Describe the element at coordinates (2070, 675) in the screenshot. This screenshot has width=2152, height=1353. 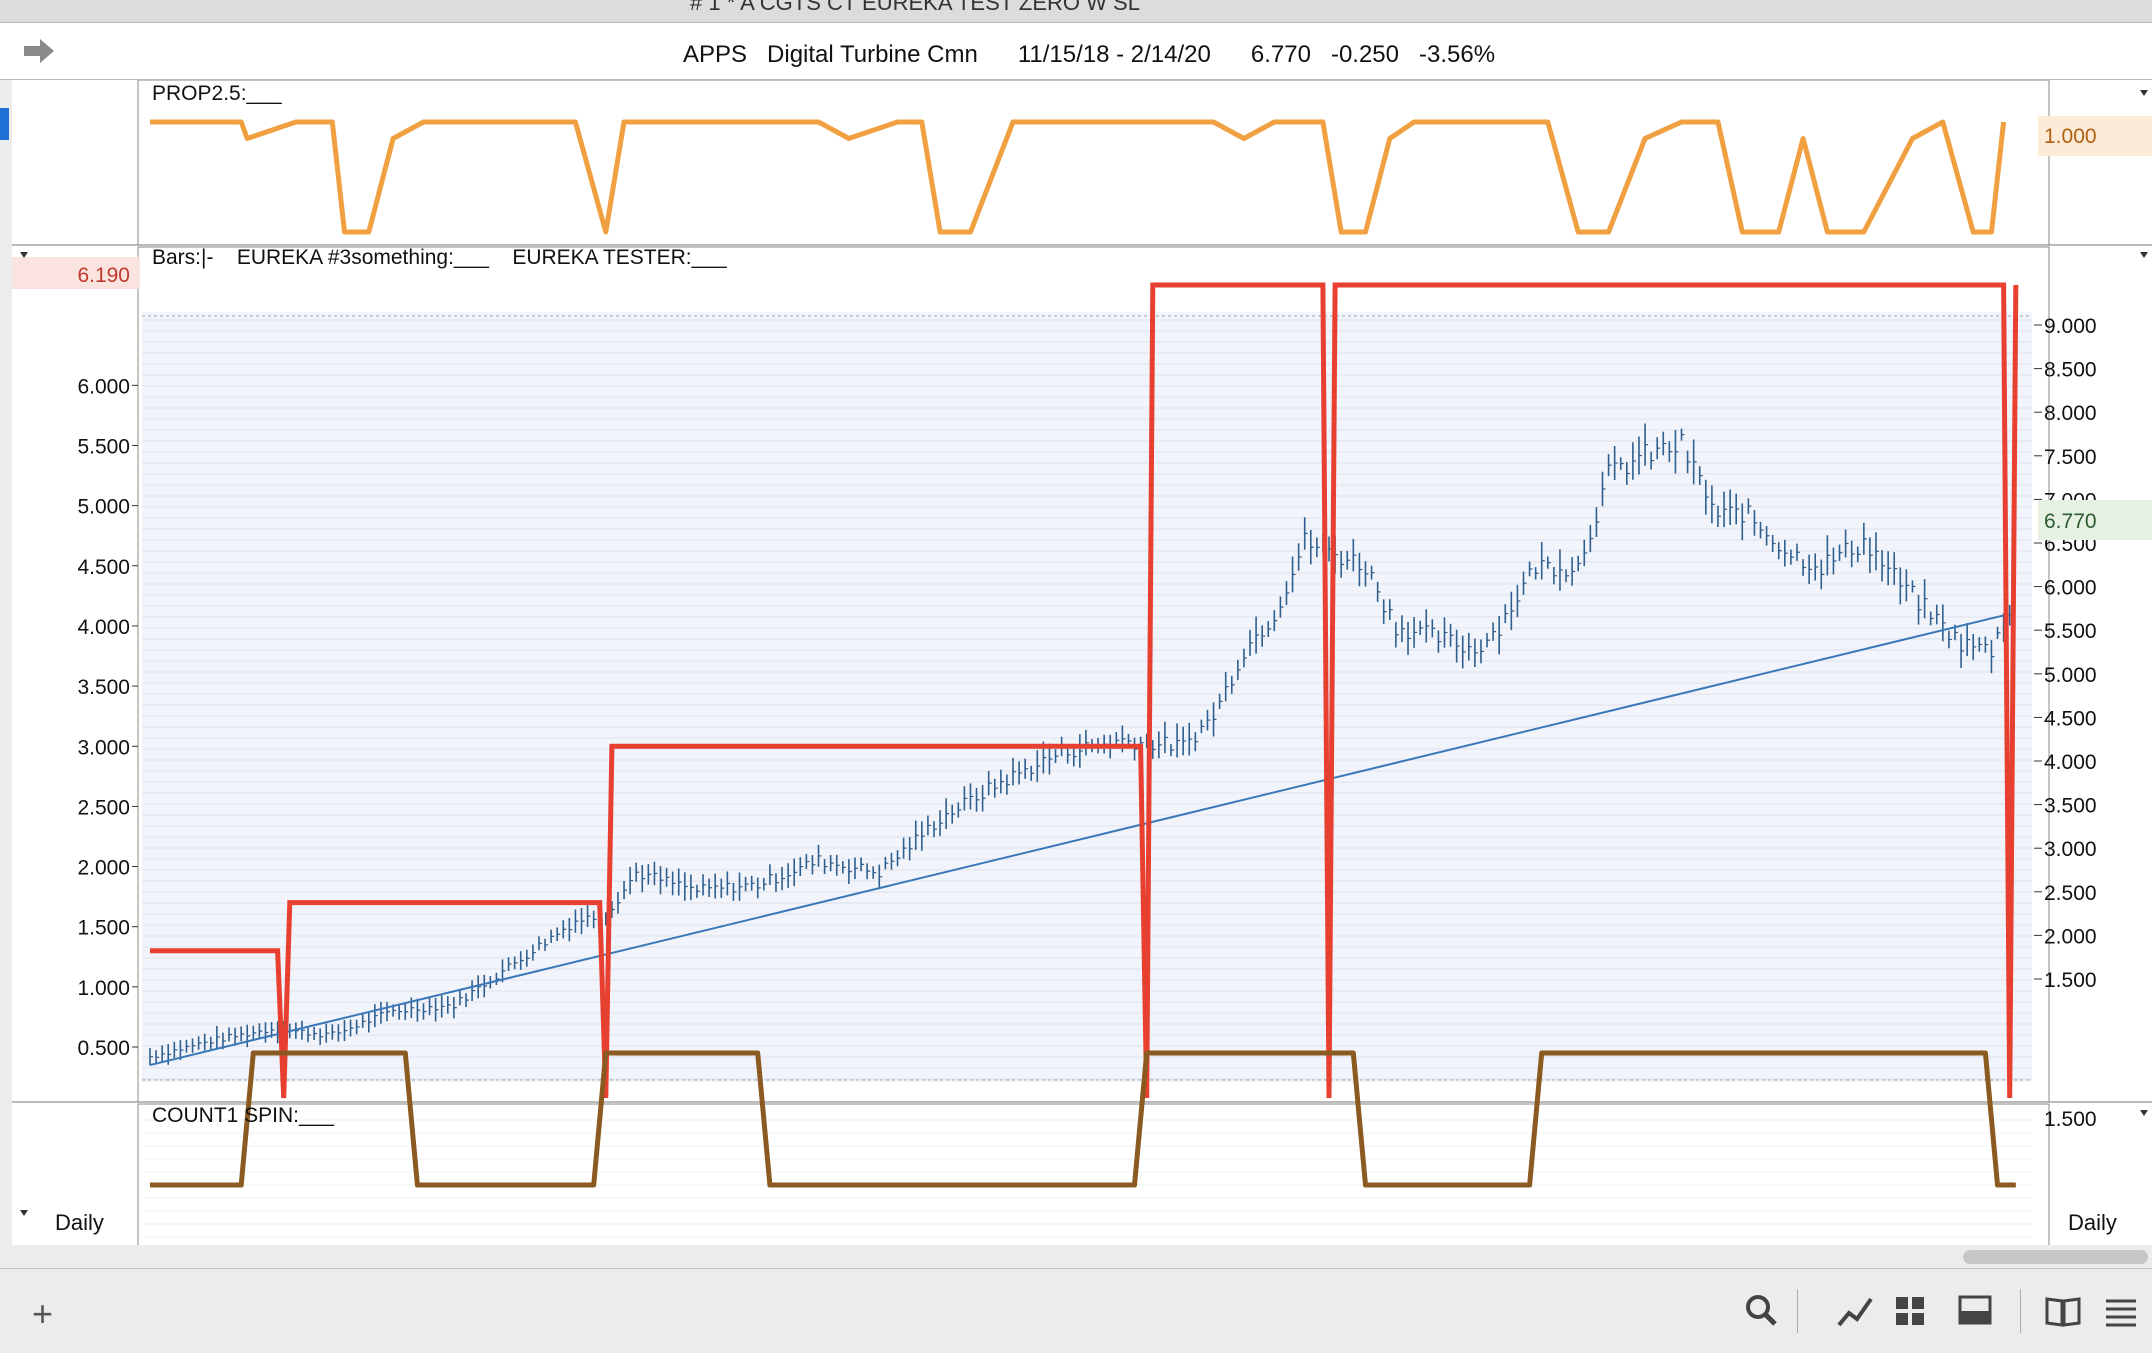
I see `right-tick-label: 5.000` at that location.